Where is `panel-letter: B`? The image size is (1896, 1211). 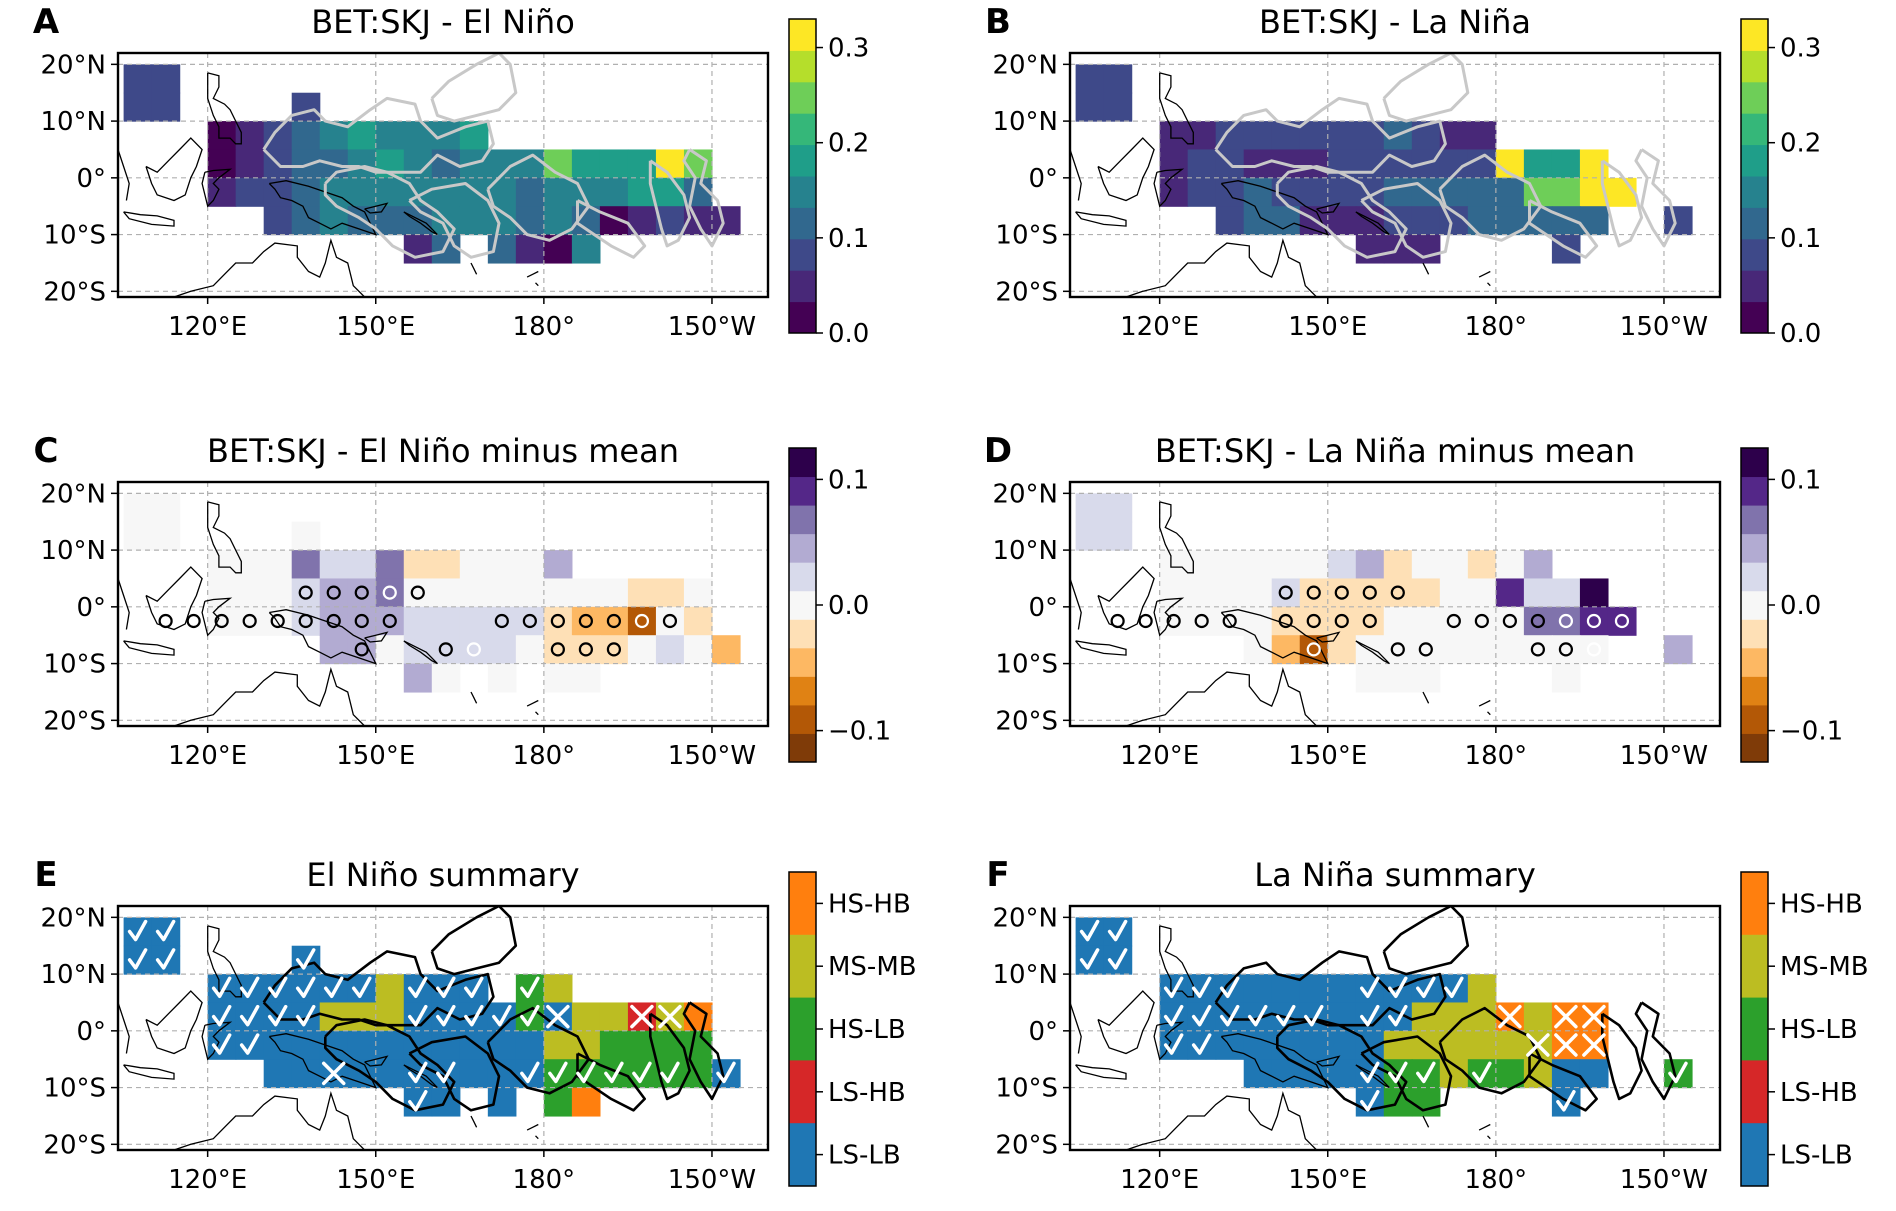 panel-letter: B is located at coordinates (998, 22).